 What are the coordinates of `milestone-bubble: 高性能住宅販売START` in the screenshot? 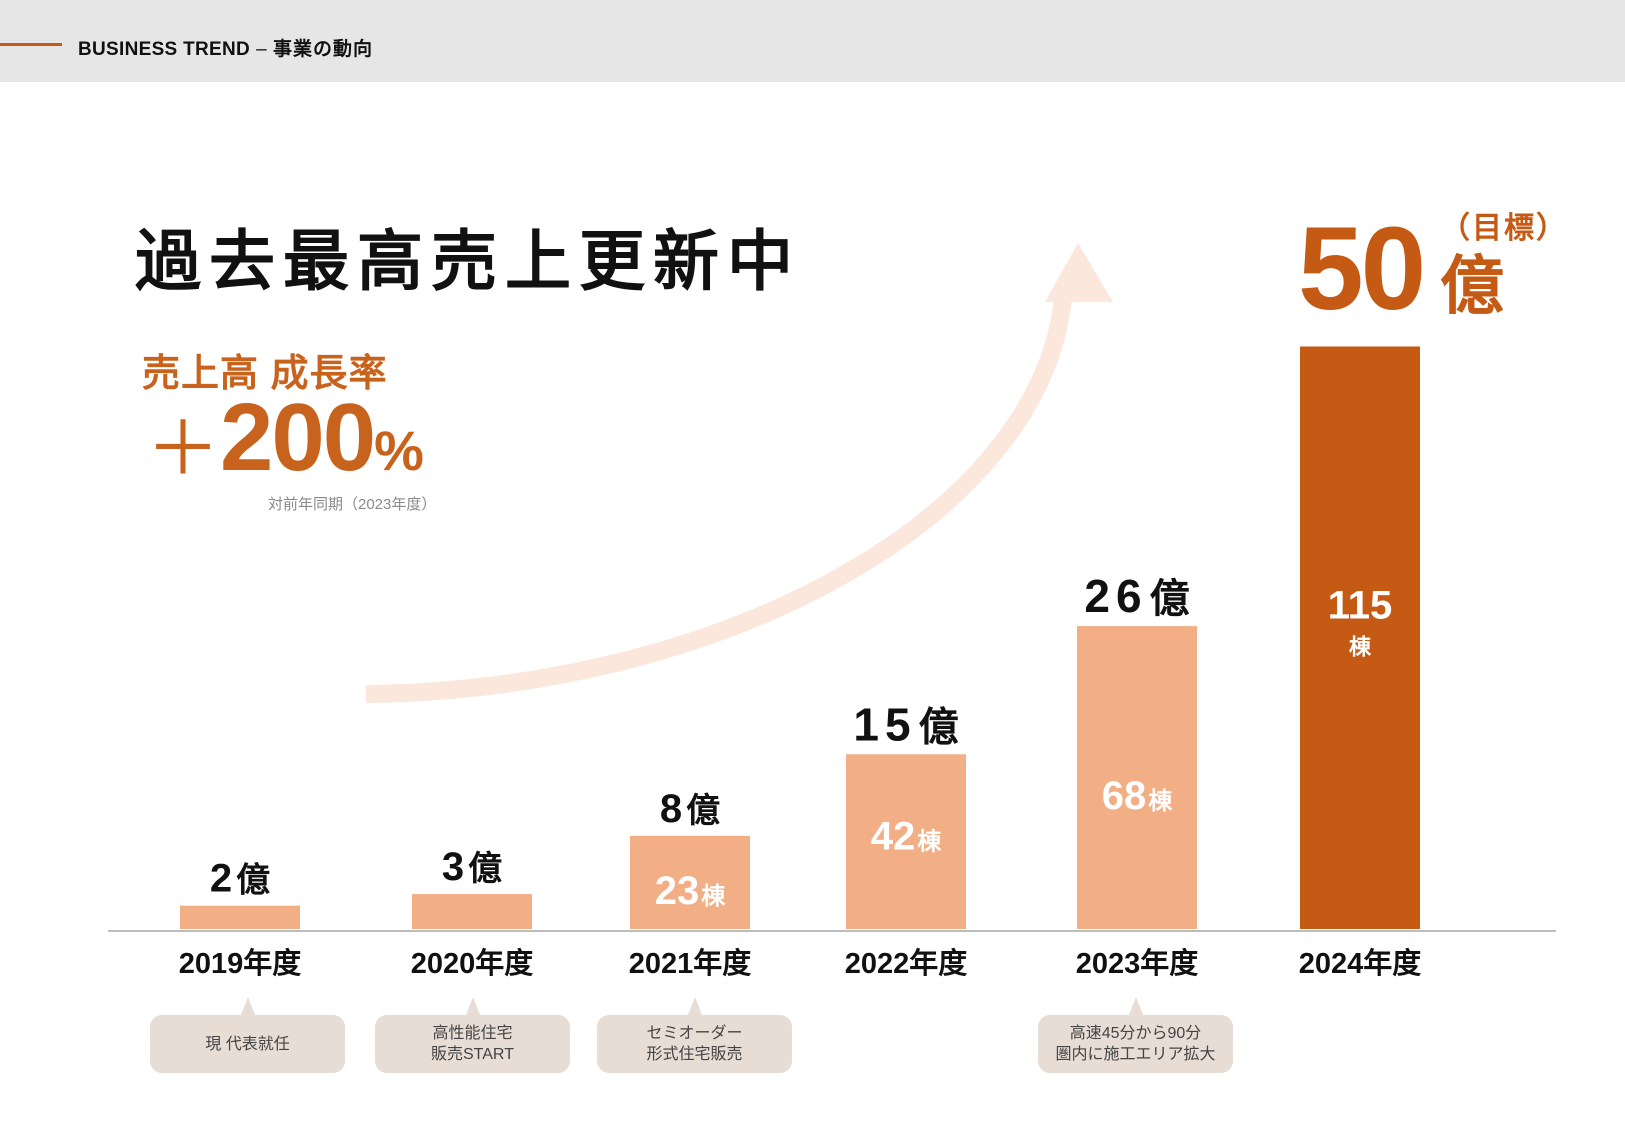 It's located at (472, 1035).